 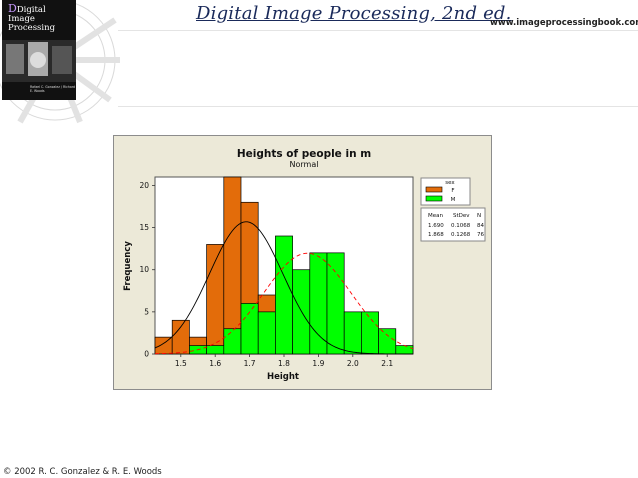 I want to click on x-tick-label-4: 1.9, so click(x=318, y=363).